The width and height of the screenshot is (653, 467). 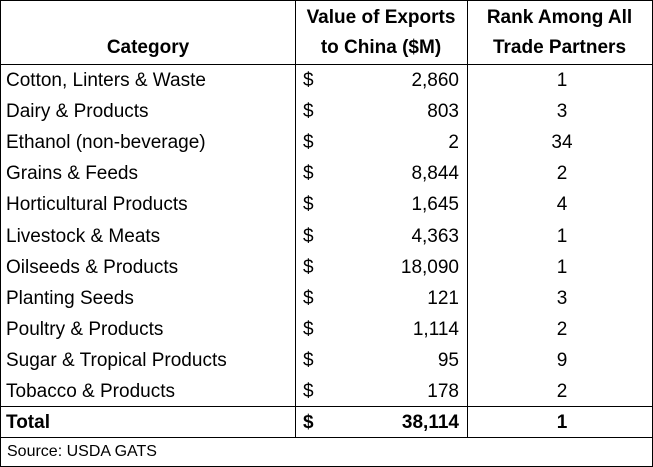 I want to click on category-cell: Total, so click(x=28, y=423).